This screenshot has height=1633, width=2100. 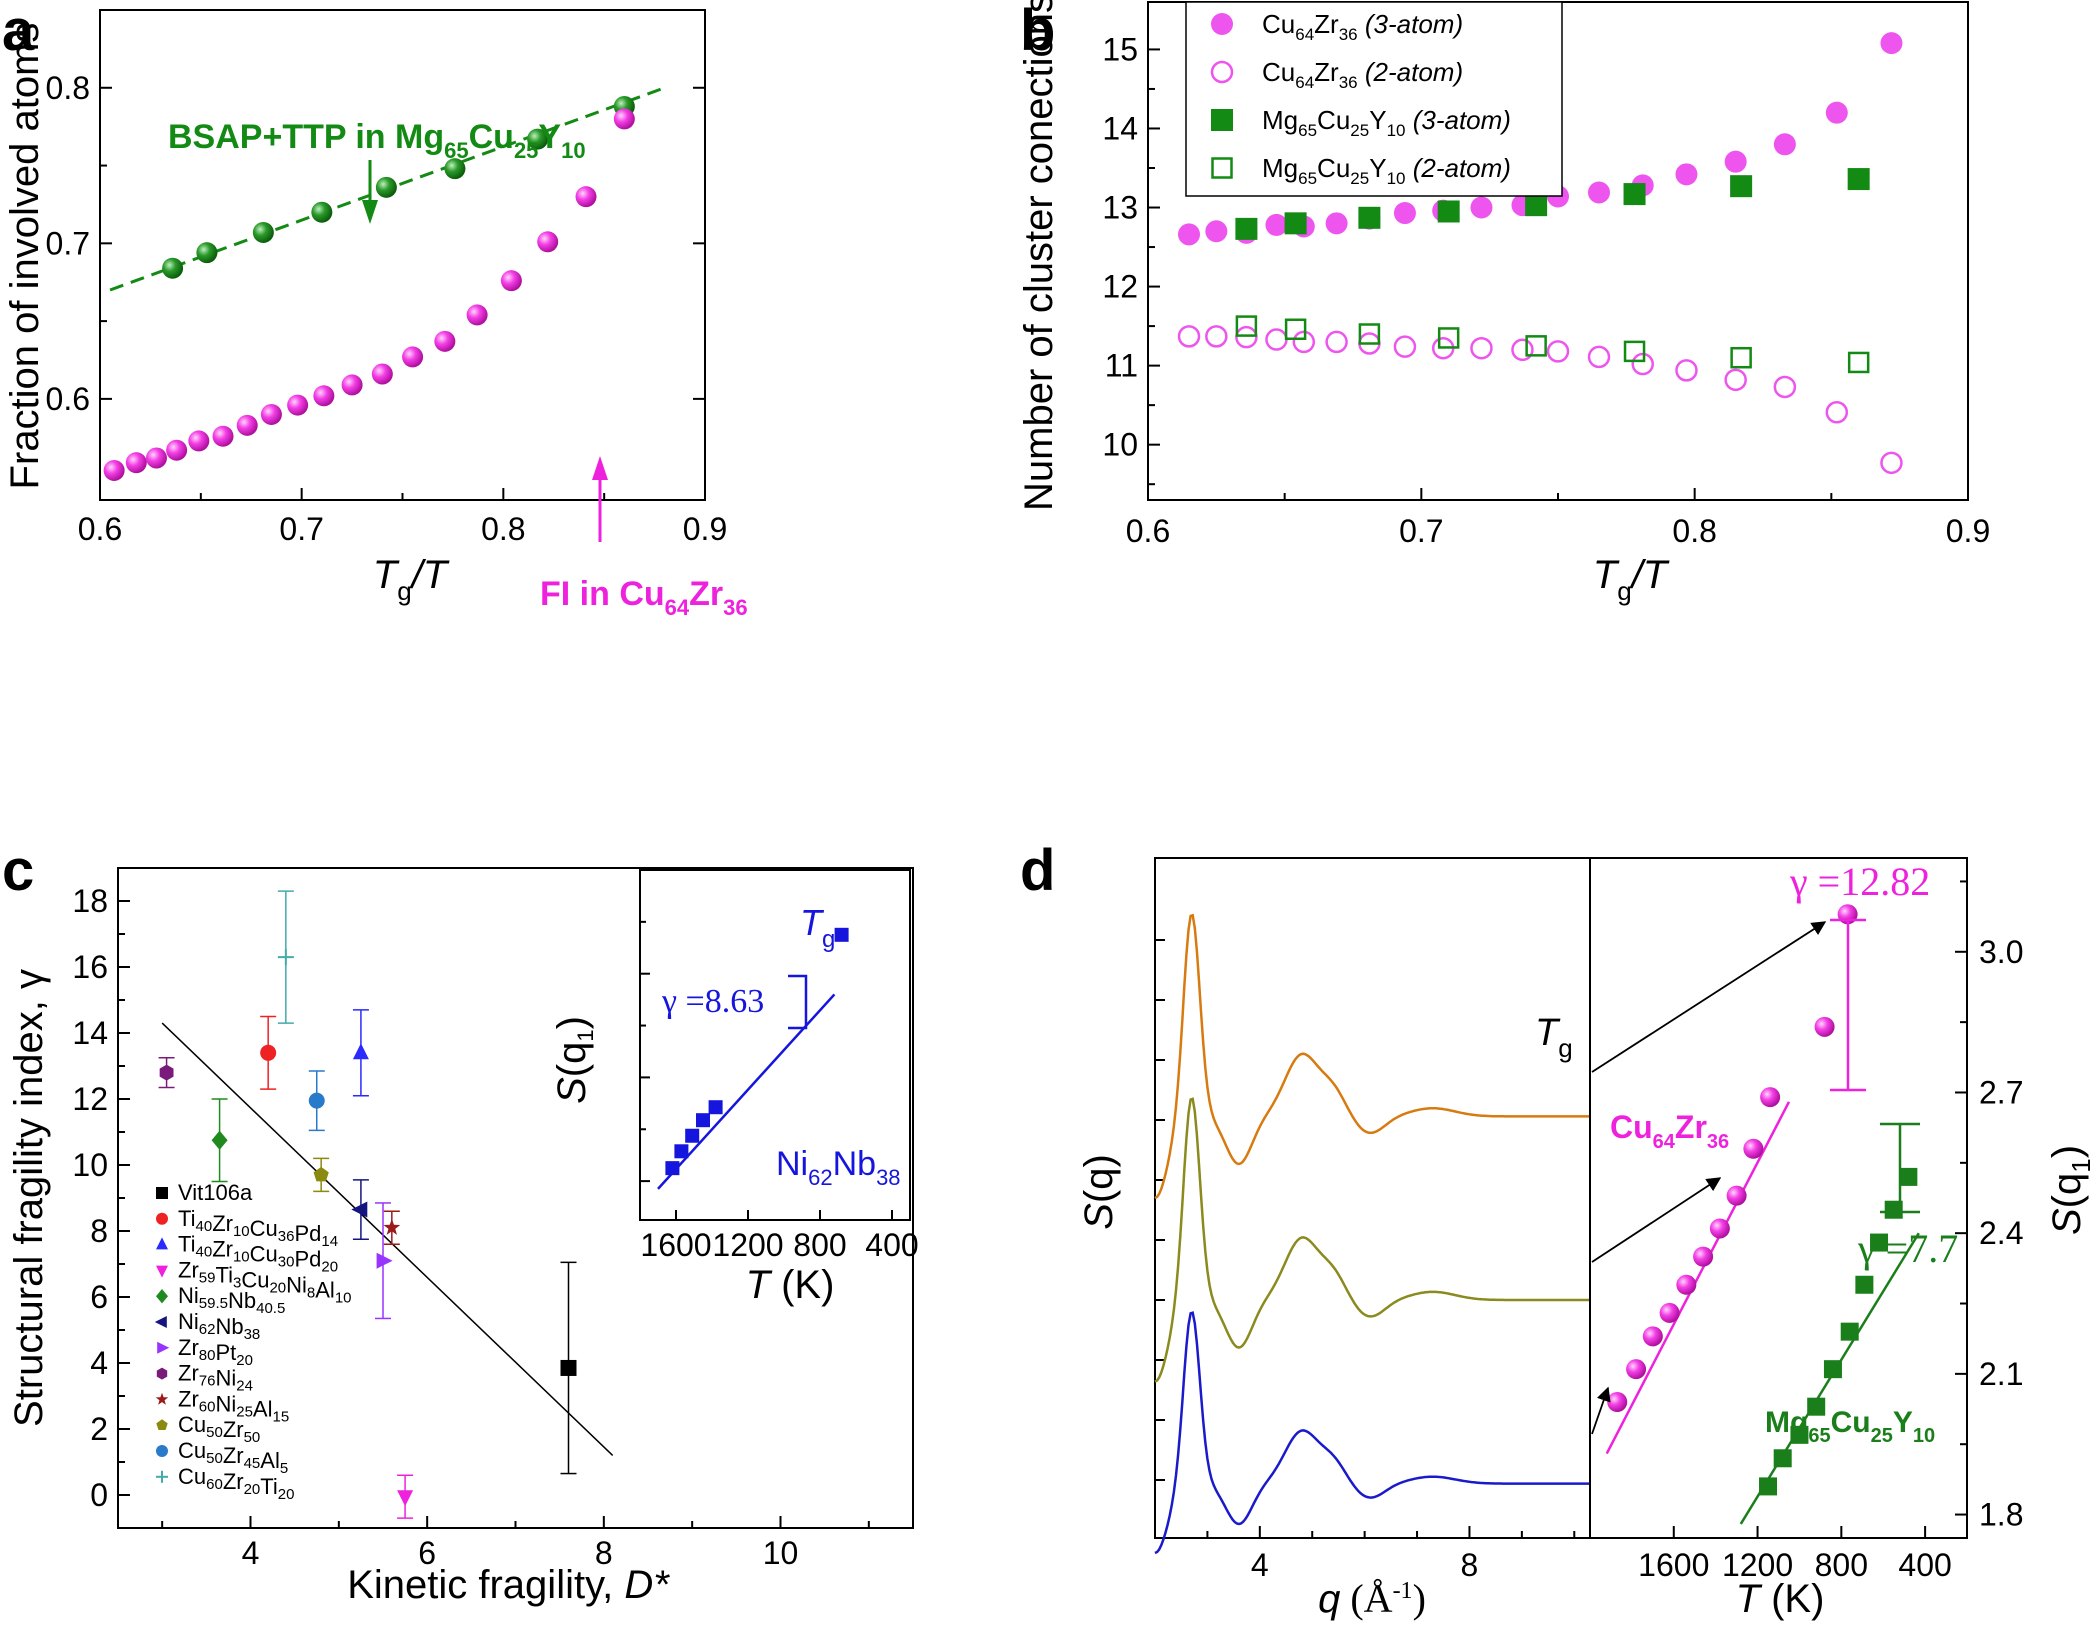 I want to click on panel-b-legend, so click(x=1374, y=99).